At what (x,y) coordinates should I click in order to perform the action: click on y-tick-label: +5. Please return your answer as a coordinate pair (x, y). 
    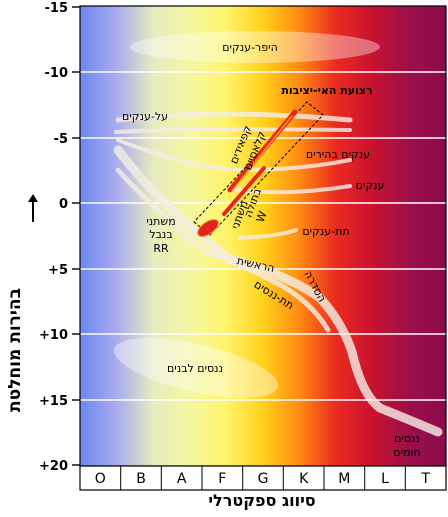
    Looking at the image, I should click on (58, 270).